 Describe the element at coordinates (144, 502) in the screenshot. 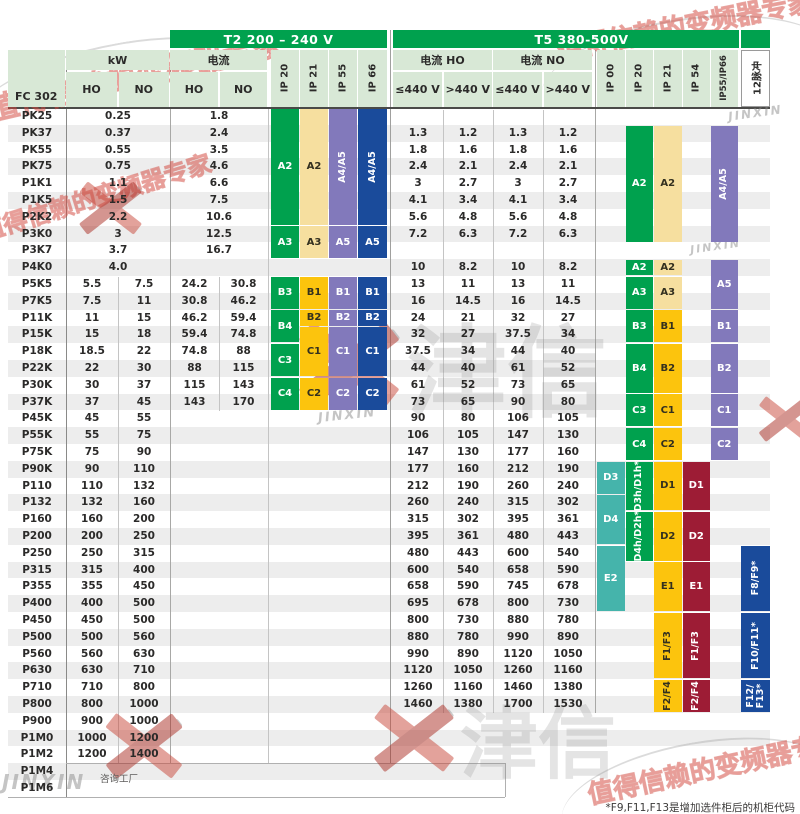

I see `kw-no-value: 160` at that location.